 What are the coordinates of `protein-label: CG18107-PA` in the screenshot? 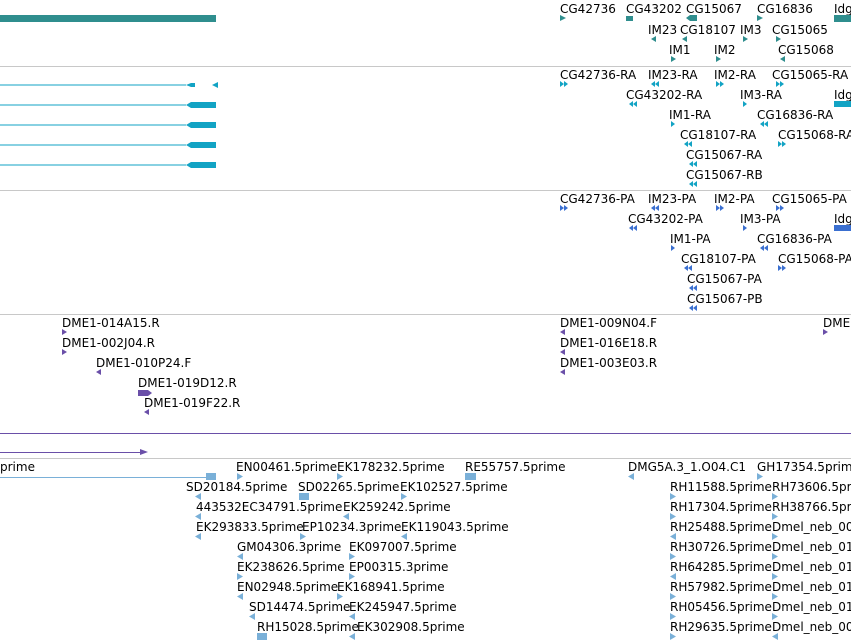 It's located at (718, 259).